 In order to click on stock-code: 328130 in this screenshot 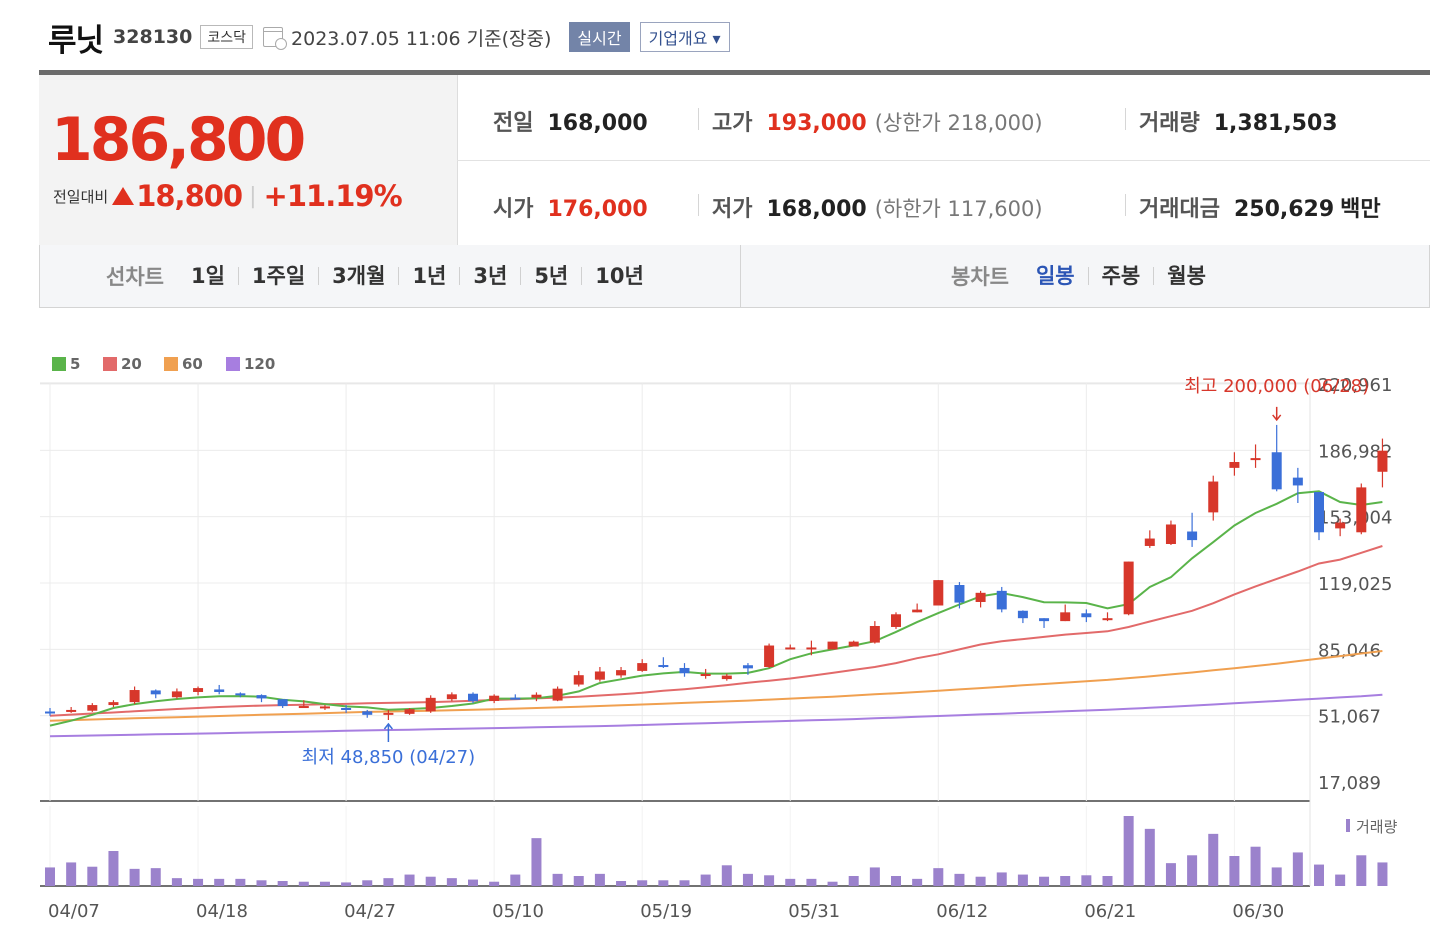, I will do `click(153, 37)`.